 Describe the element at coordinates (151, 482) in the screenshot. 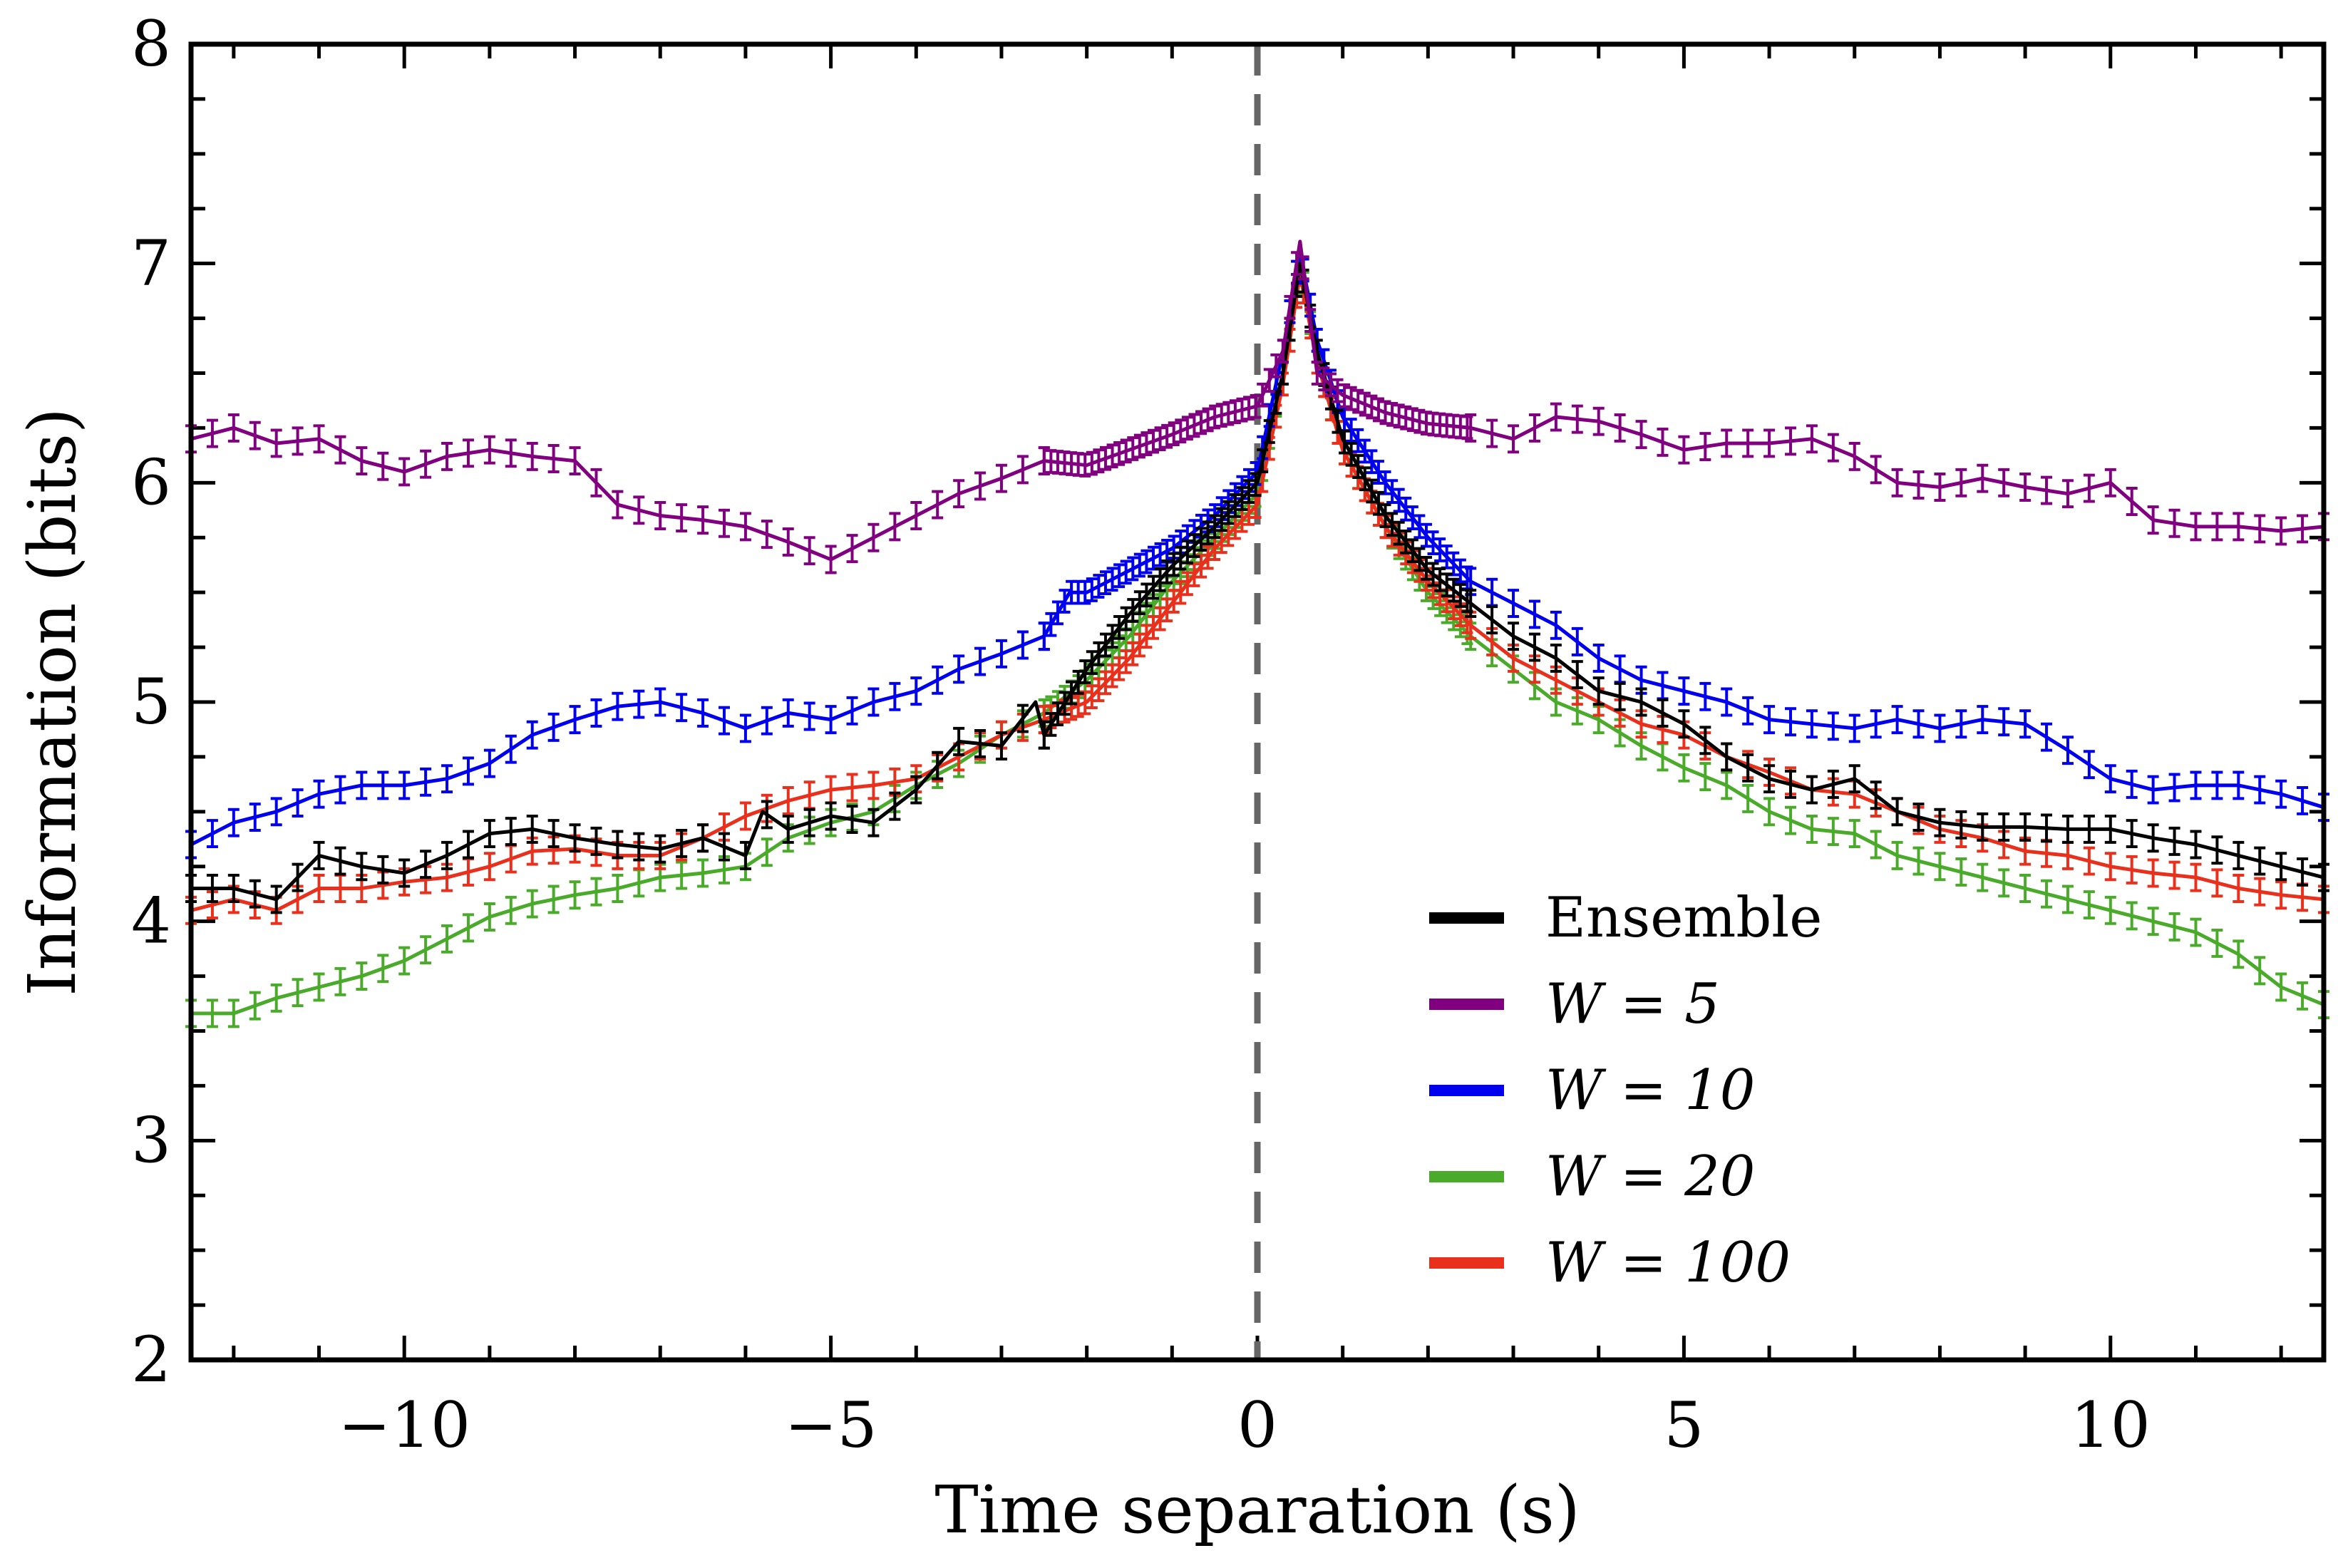

I see `y-tick-label: 6` at that location.